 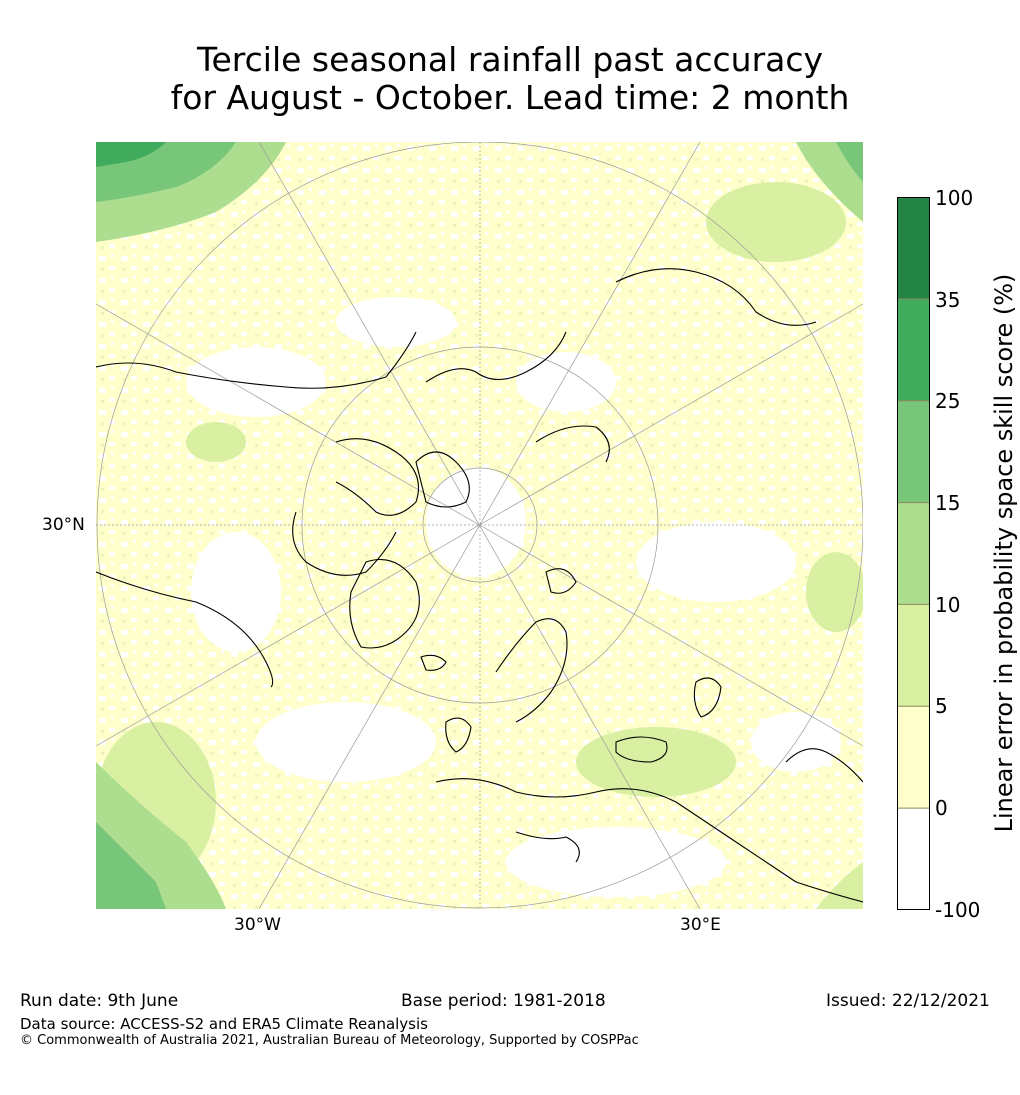 I want to click on latitude-label-30n: 30°N, so click(x=63, y=525).